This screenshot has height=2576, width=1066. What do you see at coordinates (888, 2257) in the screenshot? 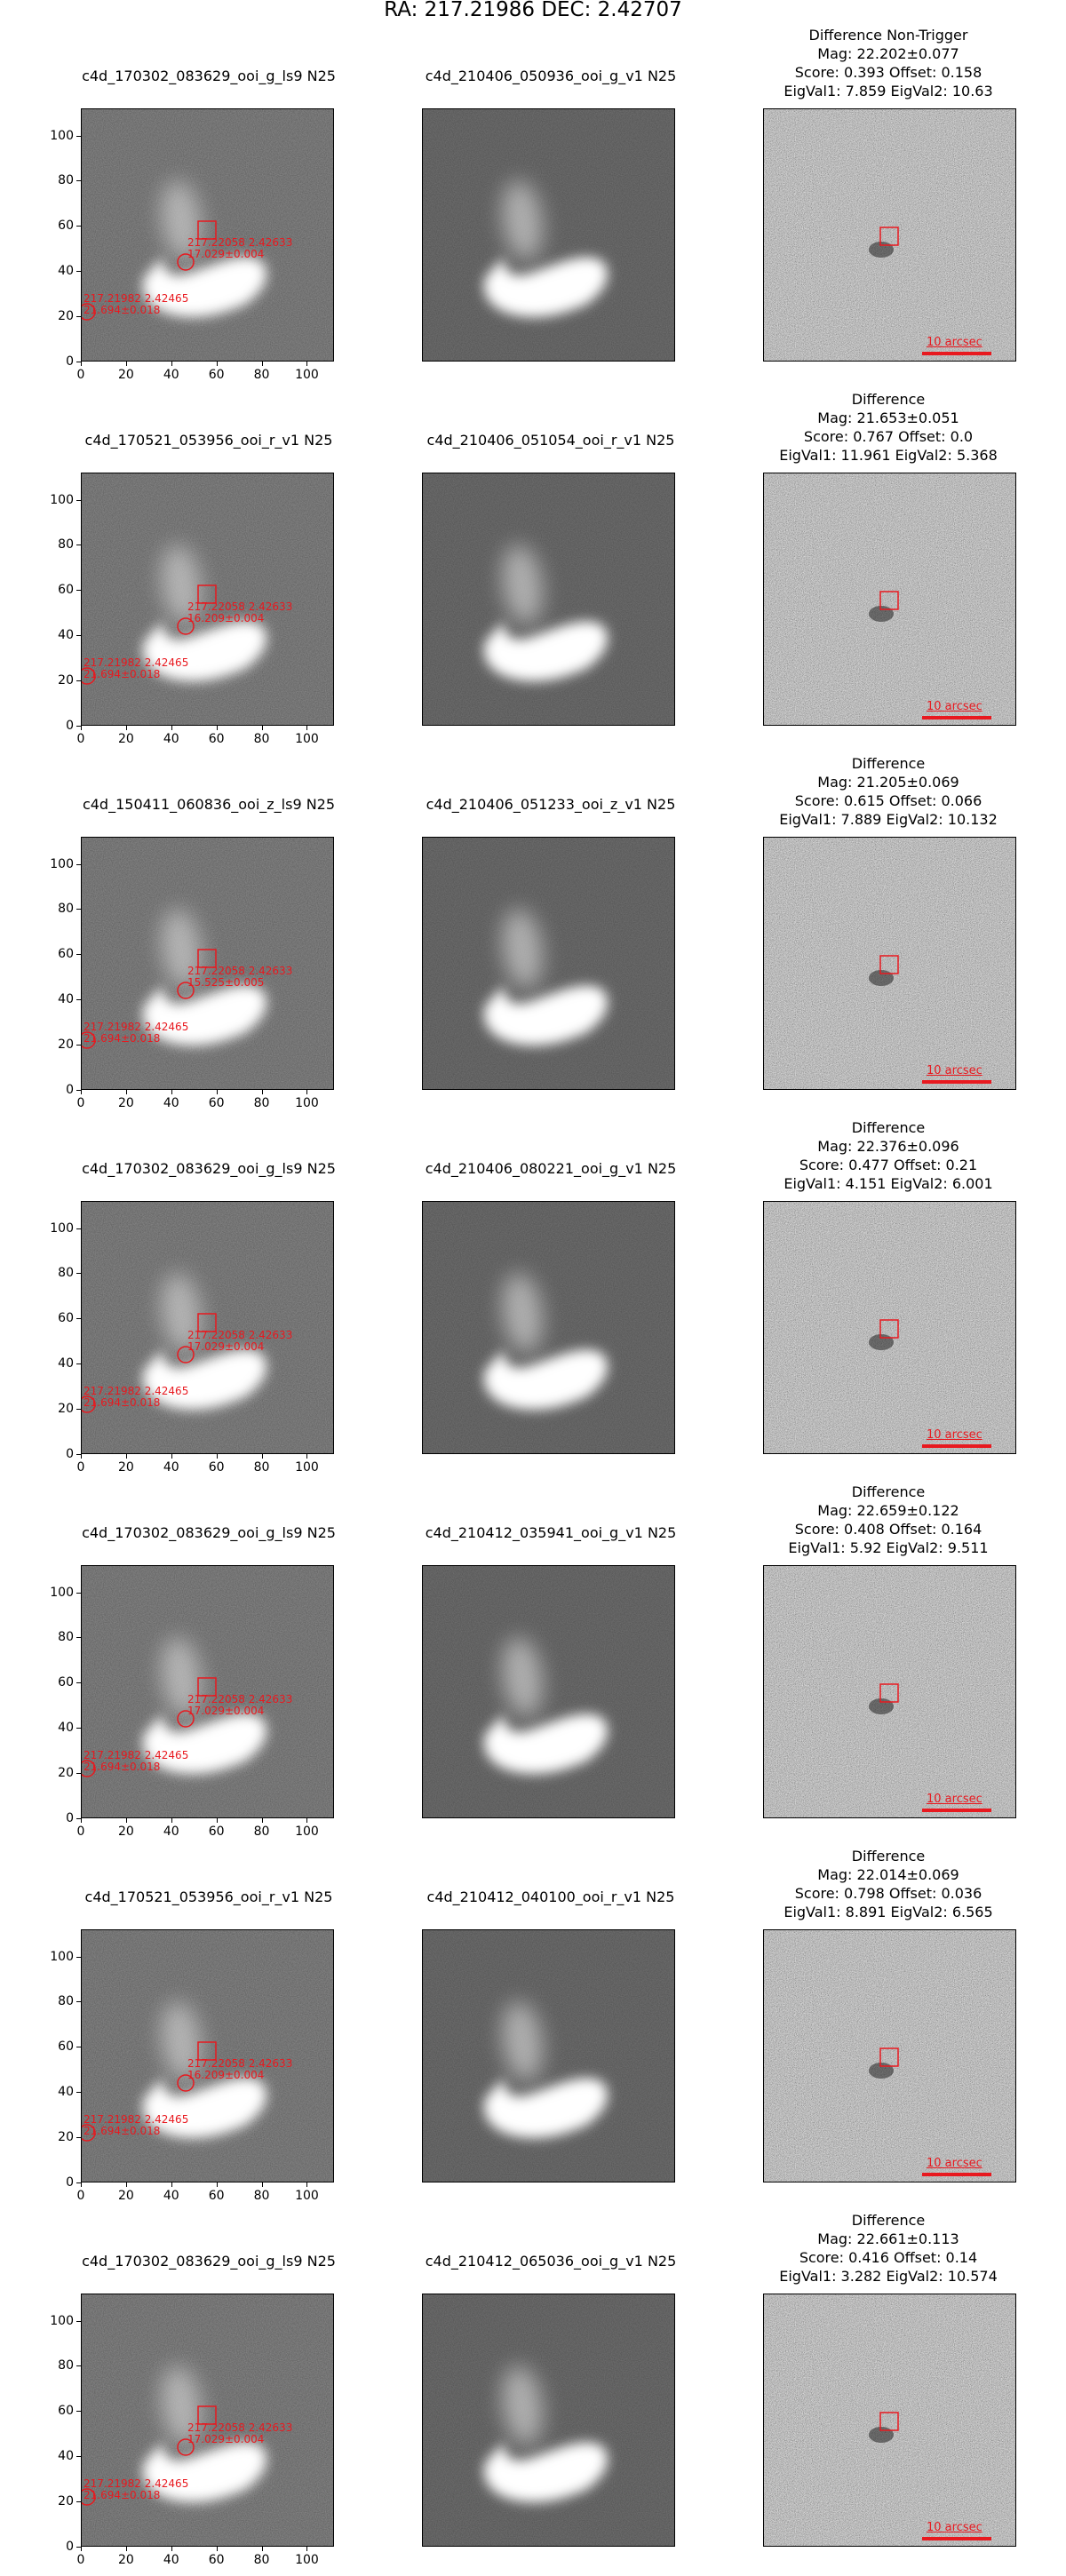
I see `difference-title-line: Score: 0.416 Offset: 0.14` at bounding box center [888, 2257].